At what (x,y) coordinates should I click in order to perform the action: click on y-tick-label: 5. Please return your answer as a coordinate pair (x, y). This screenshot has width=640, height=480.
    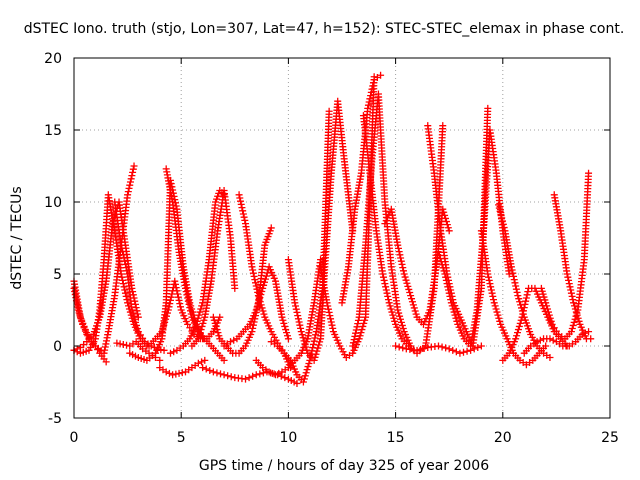
    Looking at the image, I should click on (57, 275).